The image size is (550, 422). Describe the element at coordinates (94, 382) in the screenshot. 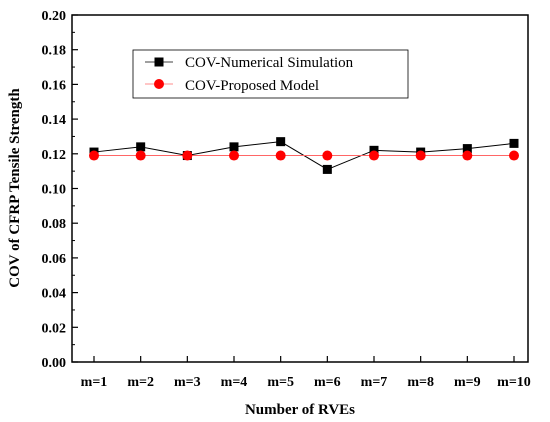

I see `x-tick-label: m=1` at that location.